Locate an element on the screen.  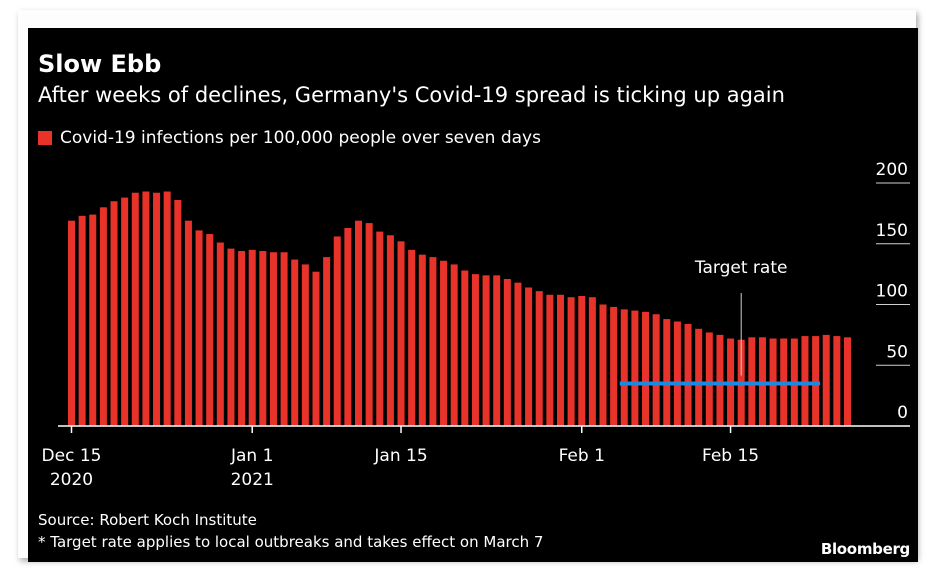
x-tick-label: Jan 1 is located at coordinates (251, 456).